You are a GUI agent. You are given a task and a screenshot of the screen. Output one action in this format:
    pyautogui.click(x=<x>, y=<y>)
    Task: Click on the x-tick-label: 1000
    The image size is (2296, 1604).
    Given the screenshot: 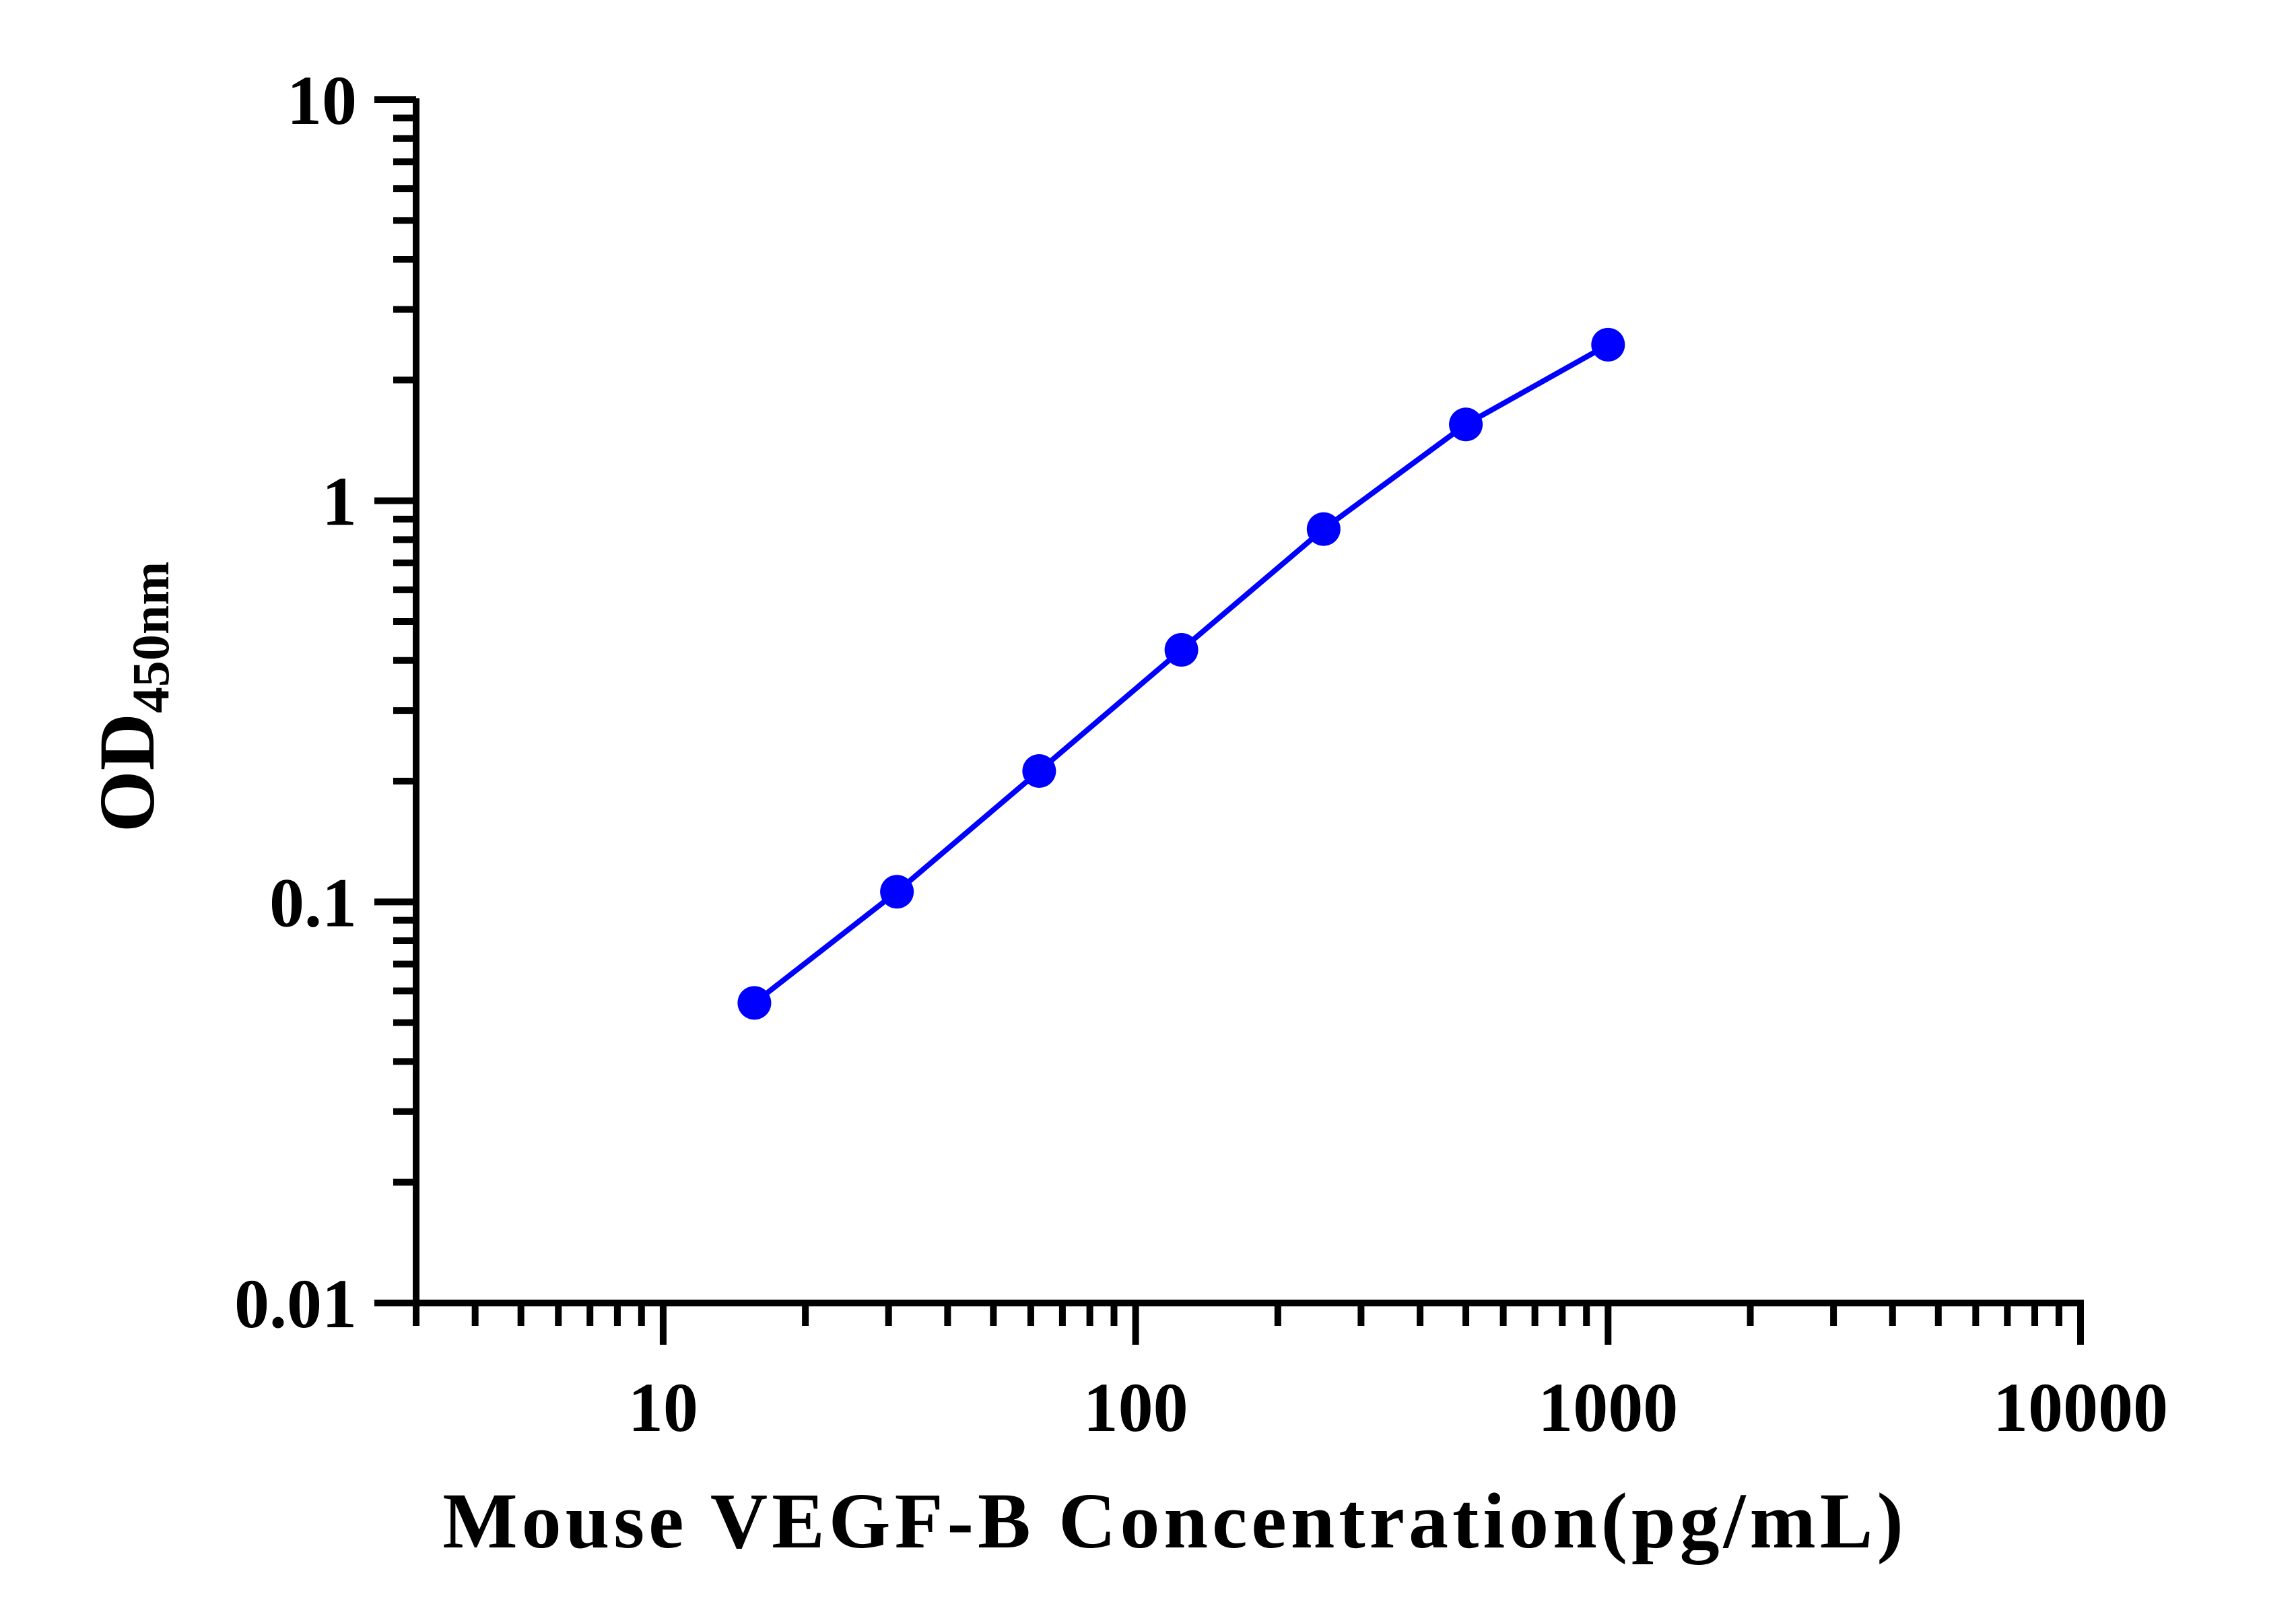 What is the action you would take?
    pyautogui.click(x=1608, y=1407)
    